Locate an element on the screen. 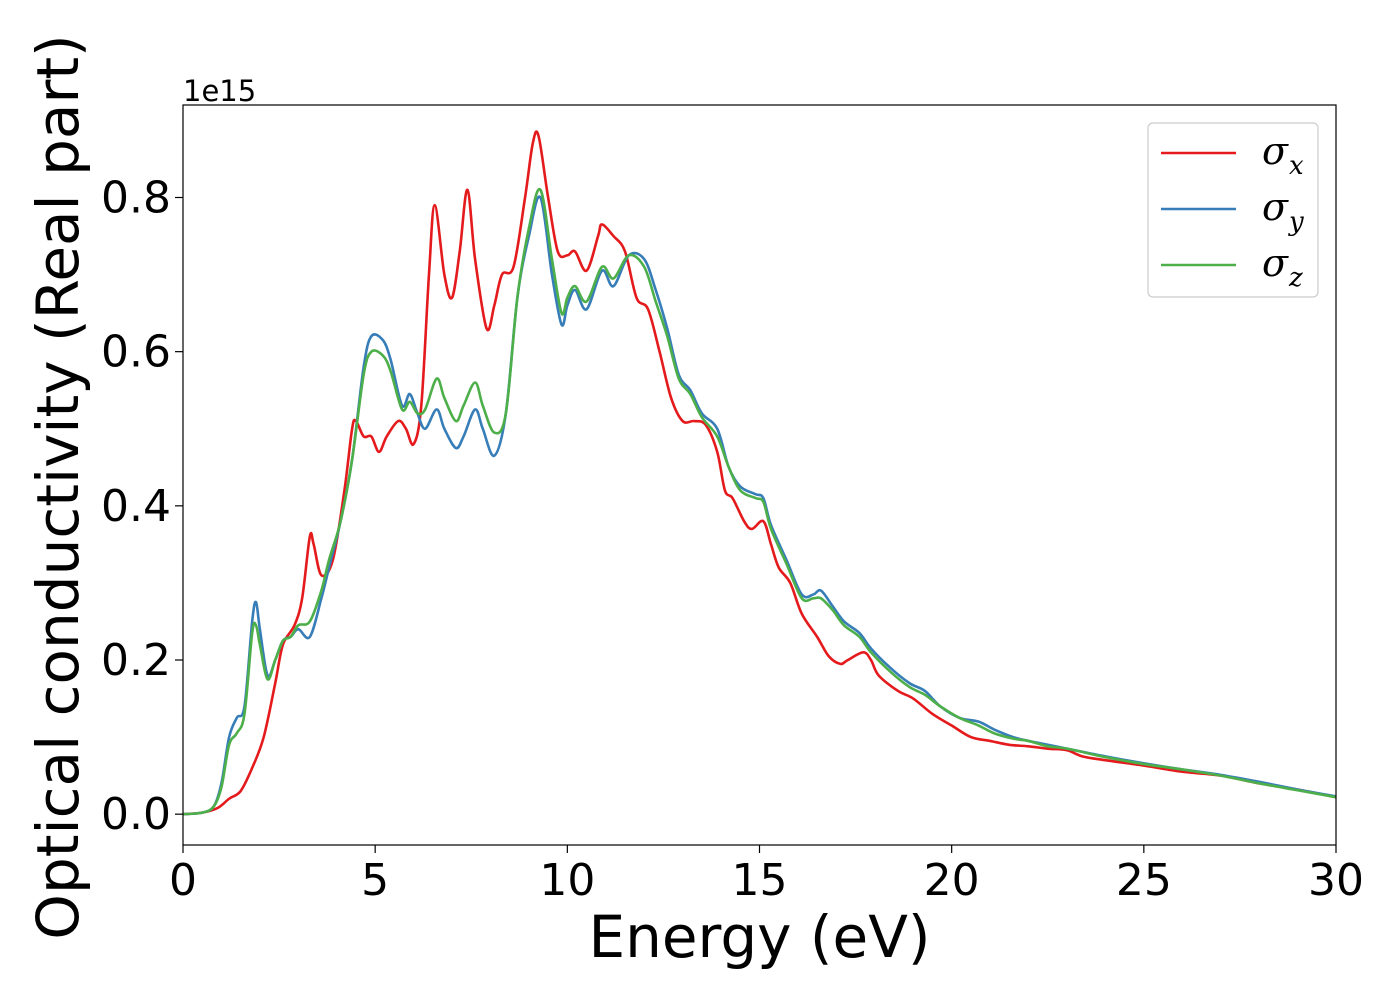 The height and width of the screenshot is (1000, 1400). legend-label-y: σy is located at coordinates (1283, 211).